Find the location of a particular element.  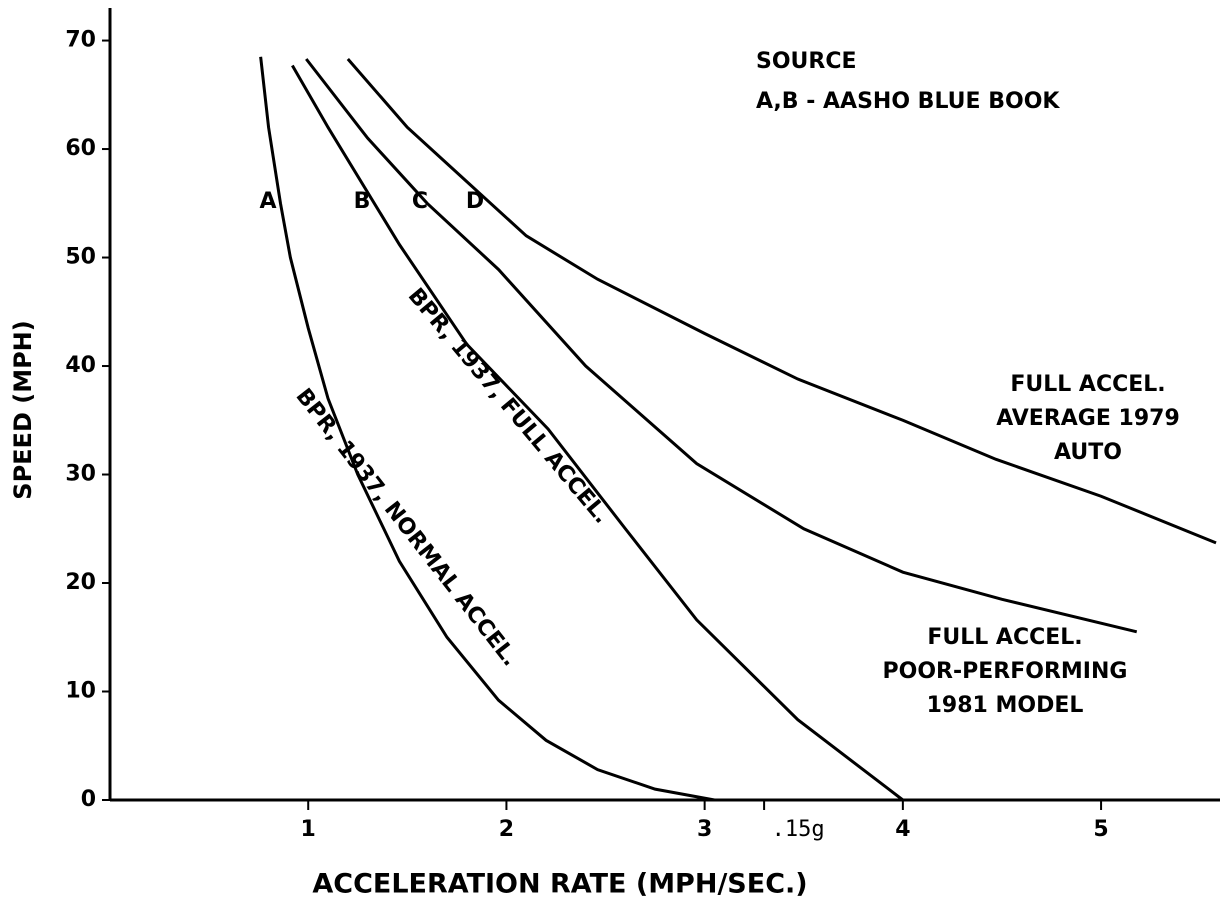

annotation: BPR, 1937, NORMAL ACCEL. is located at coordinates (407, 527).